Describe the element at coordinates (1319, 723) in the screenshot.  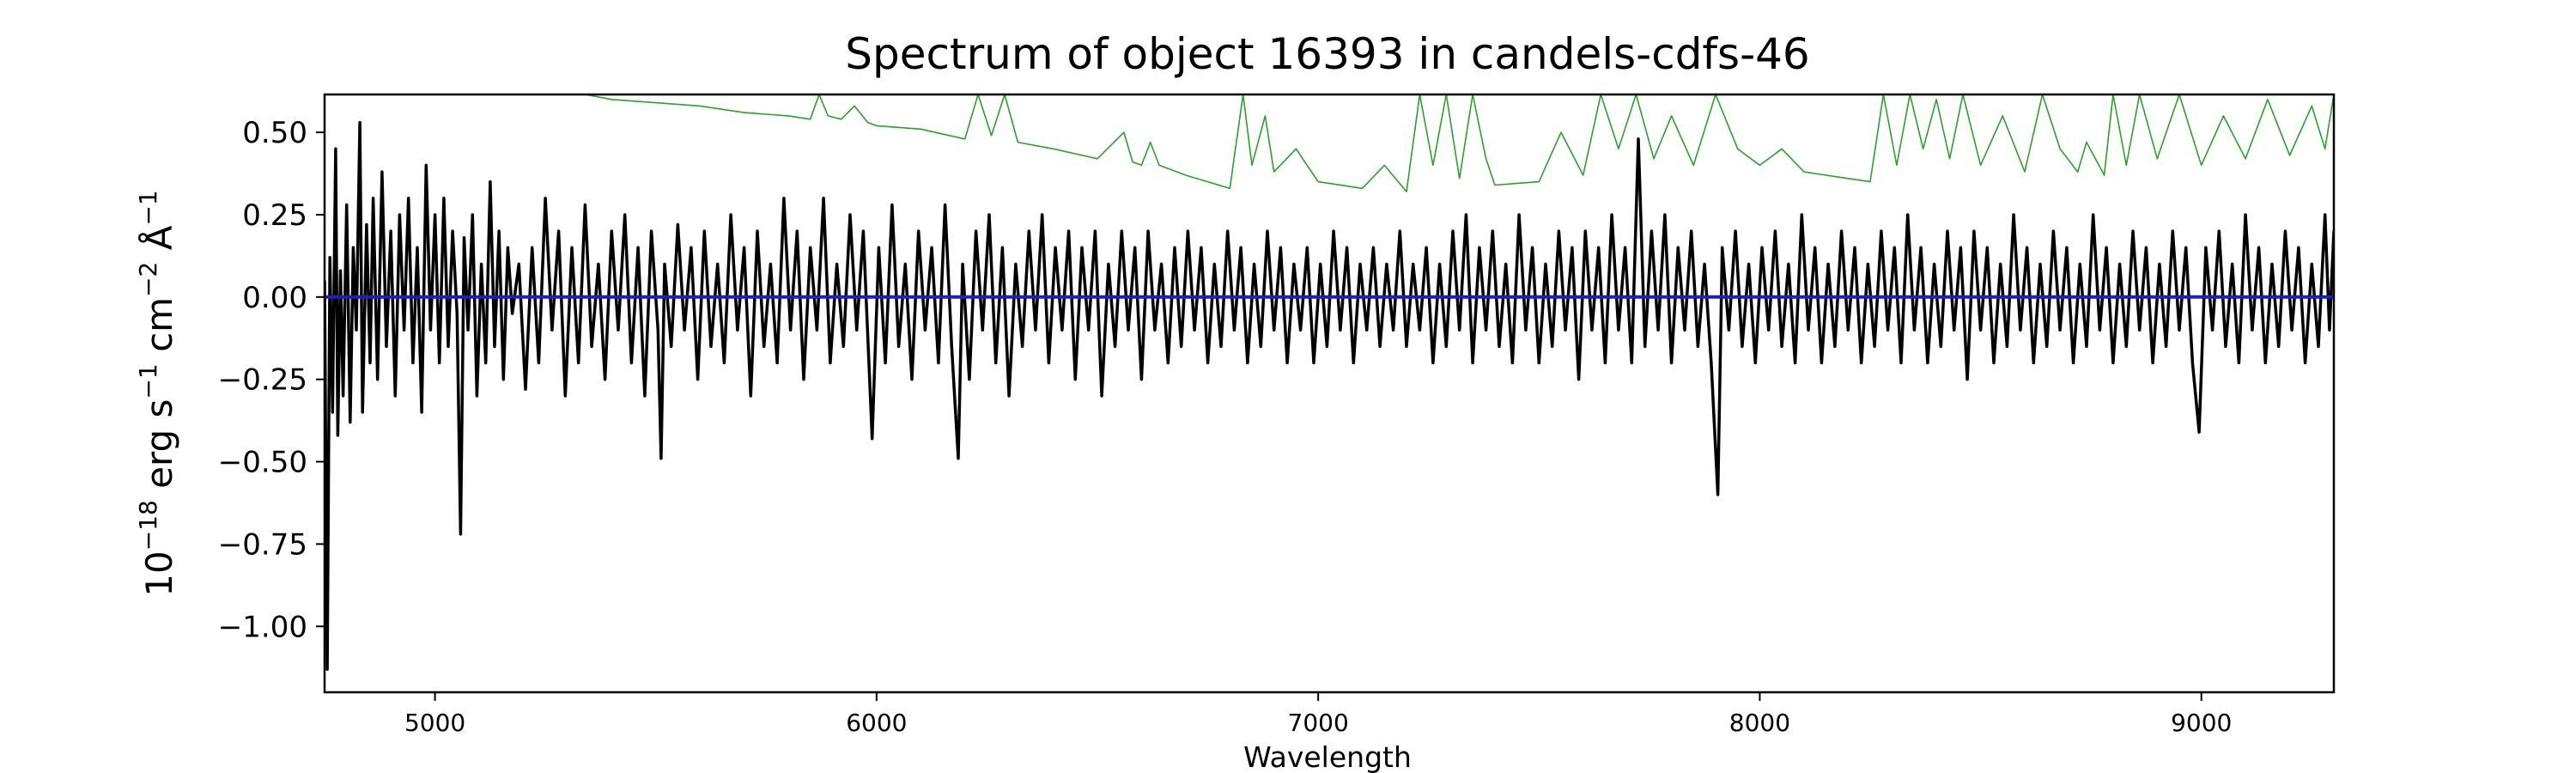
I see `x-tick-label: 7000` at that location.